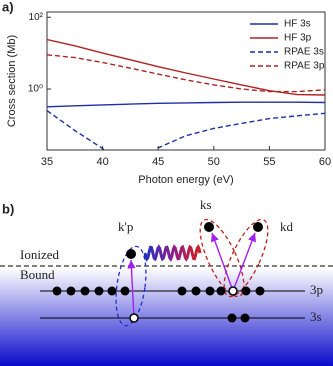  What do you see at coordinates (206, 204) in the screenshot?
I see `channel-label: ks` at bounding box center [206, 204].